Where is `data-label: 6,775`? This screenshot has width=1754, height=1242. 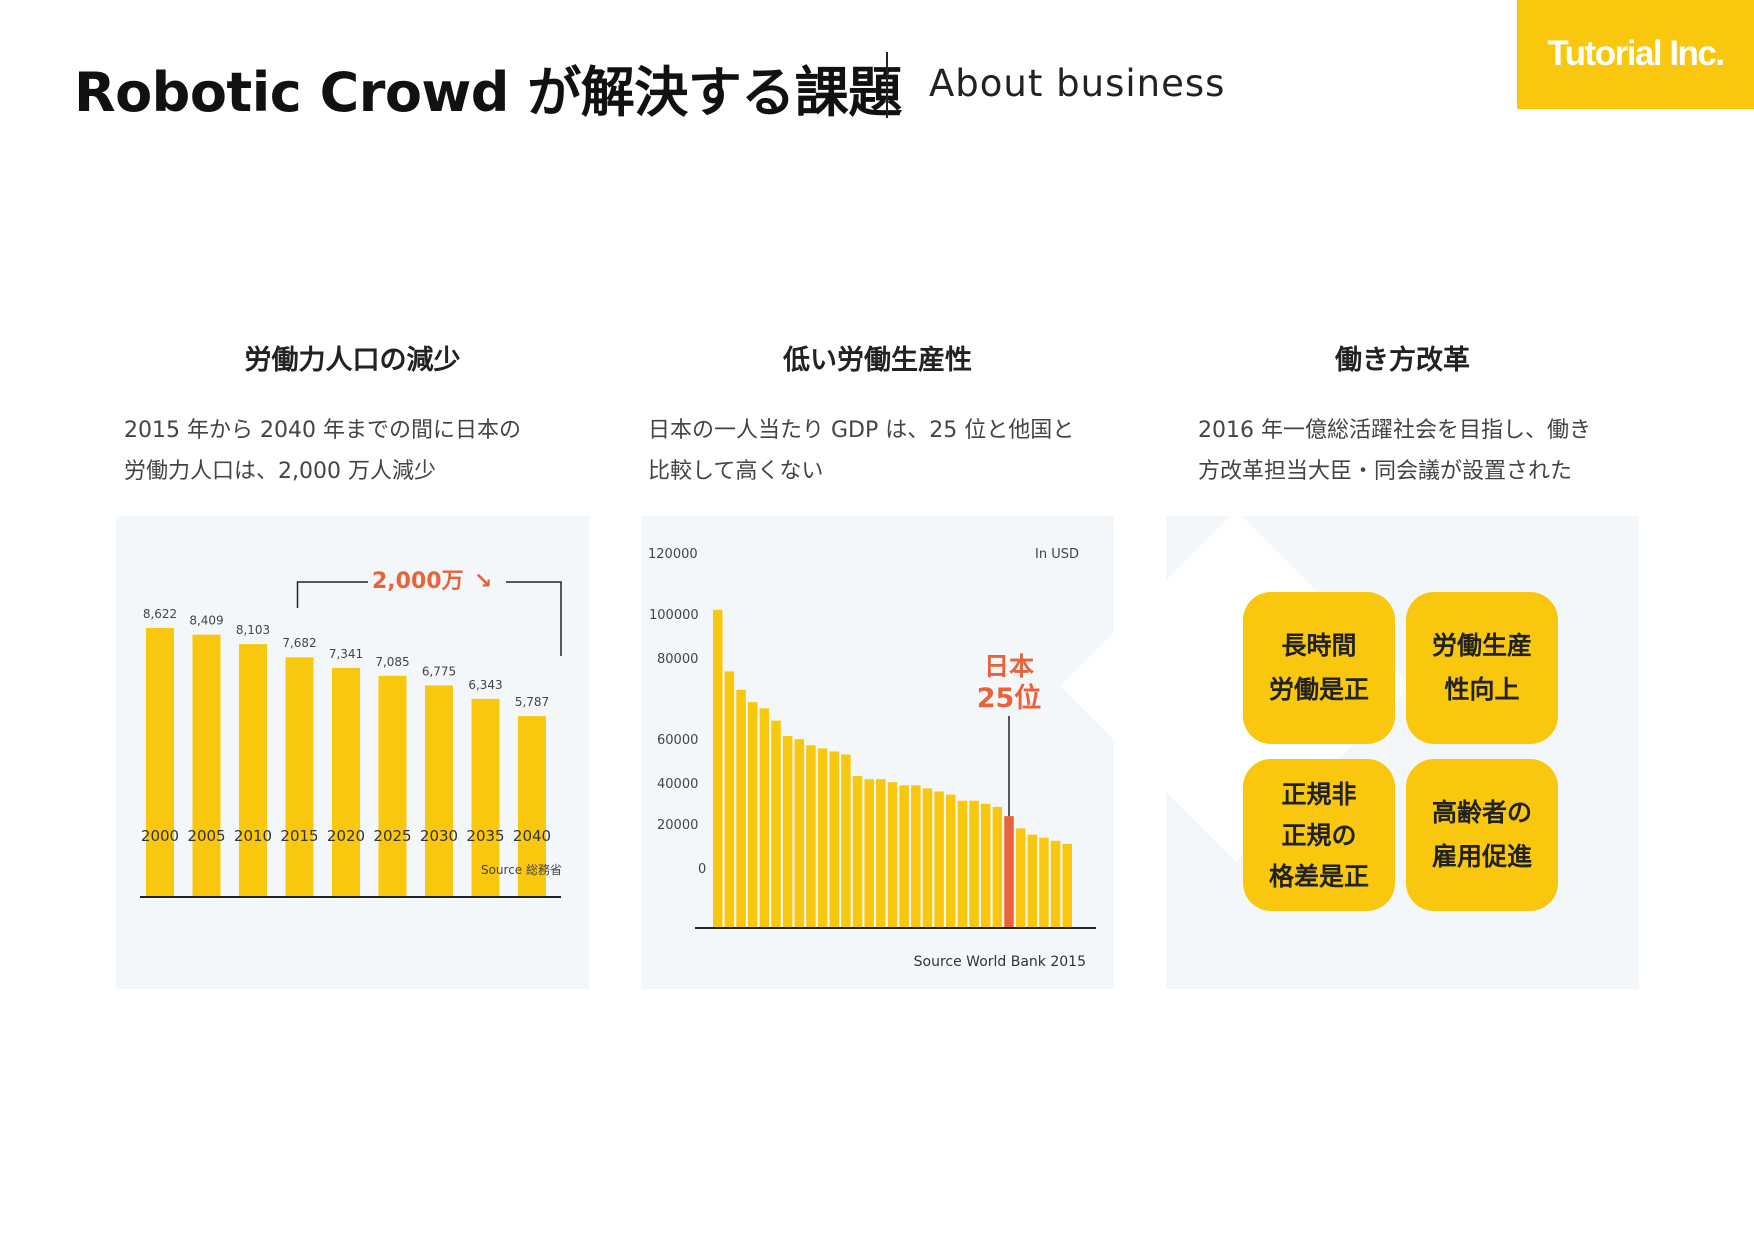
data-label: 6,775 is located at coordinates (439, 671).